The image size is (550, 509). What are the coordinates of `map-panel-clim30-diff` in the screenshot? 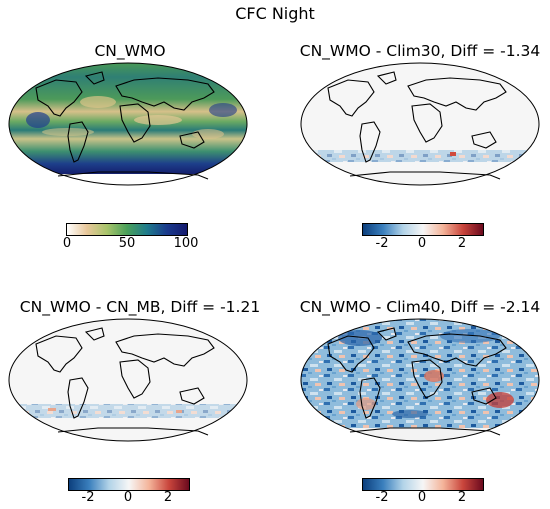 It's located at (420, 124).